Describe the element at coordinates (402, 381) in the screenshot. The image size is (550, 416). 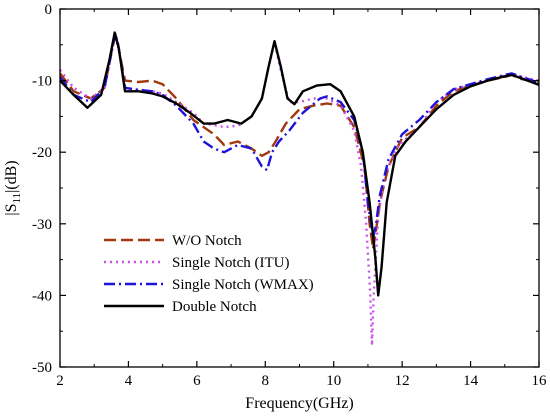
I see `x-tick-label: 12` at that location.